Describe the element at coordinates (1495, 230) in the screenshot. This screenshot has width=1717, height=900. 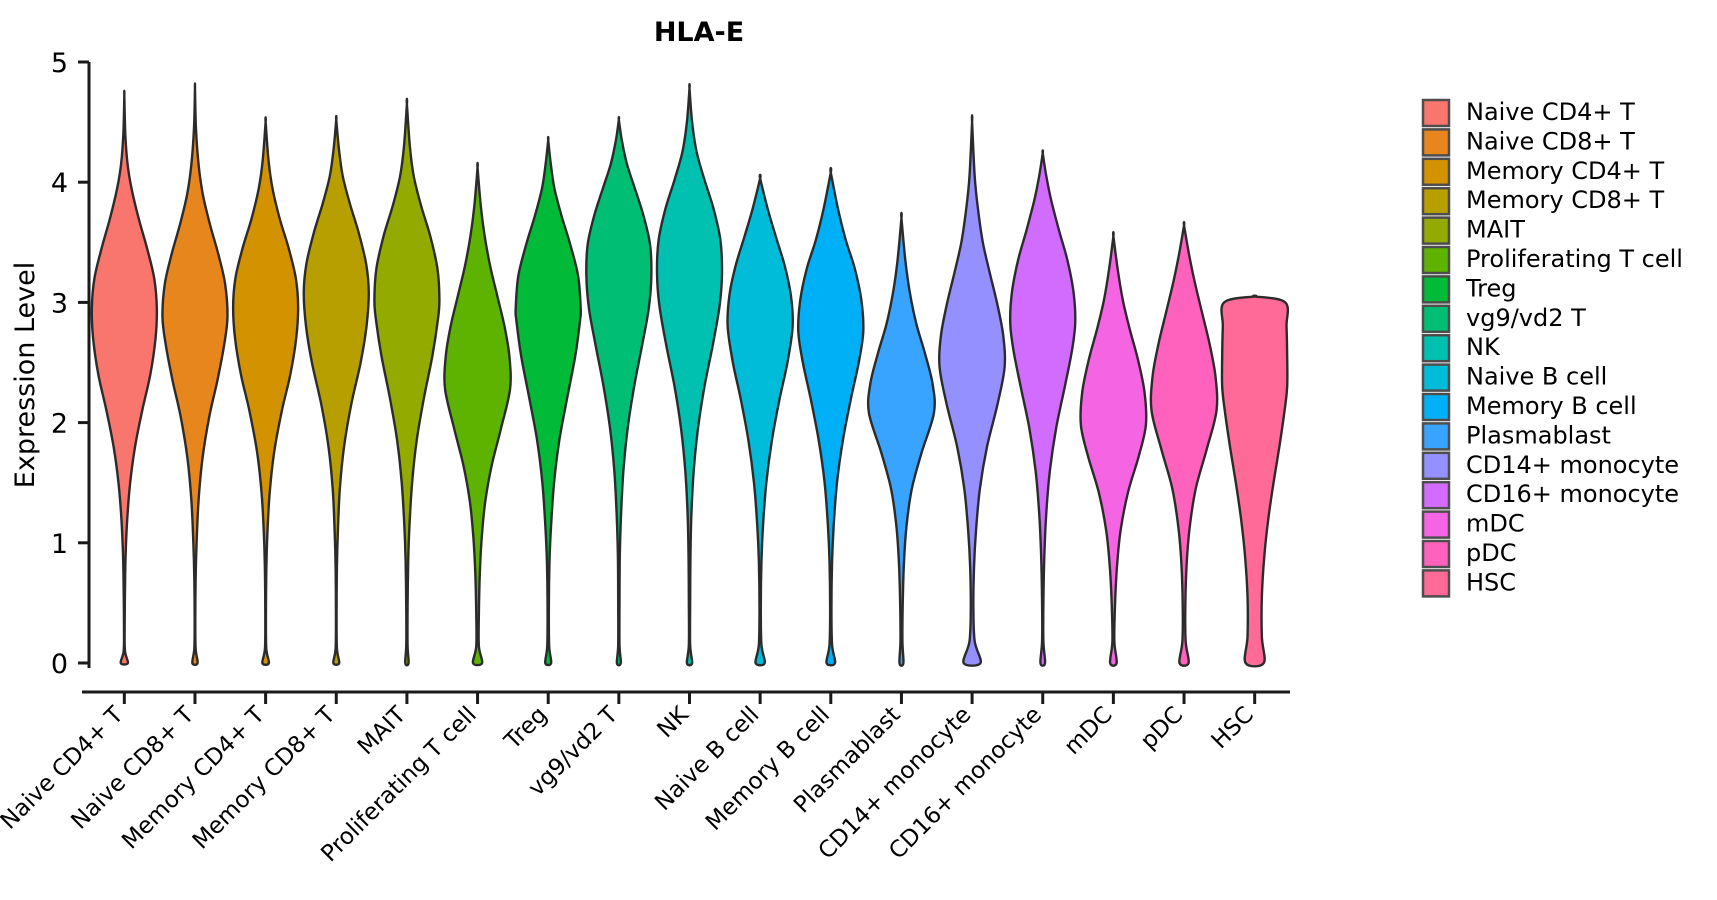
I see `legend-label-mait: MAIT` at that location.